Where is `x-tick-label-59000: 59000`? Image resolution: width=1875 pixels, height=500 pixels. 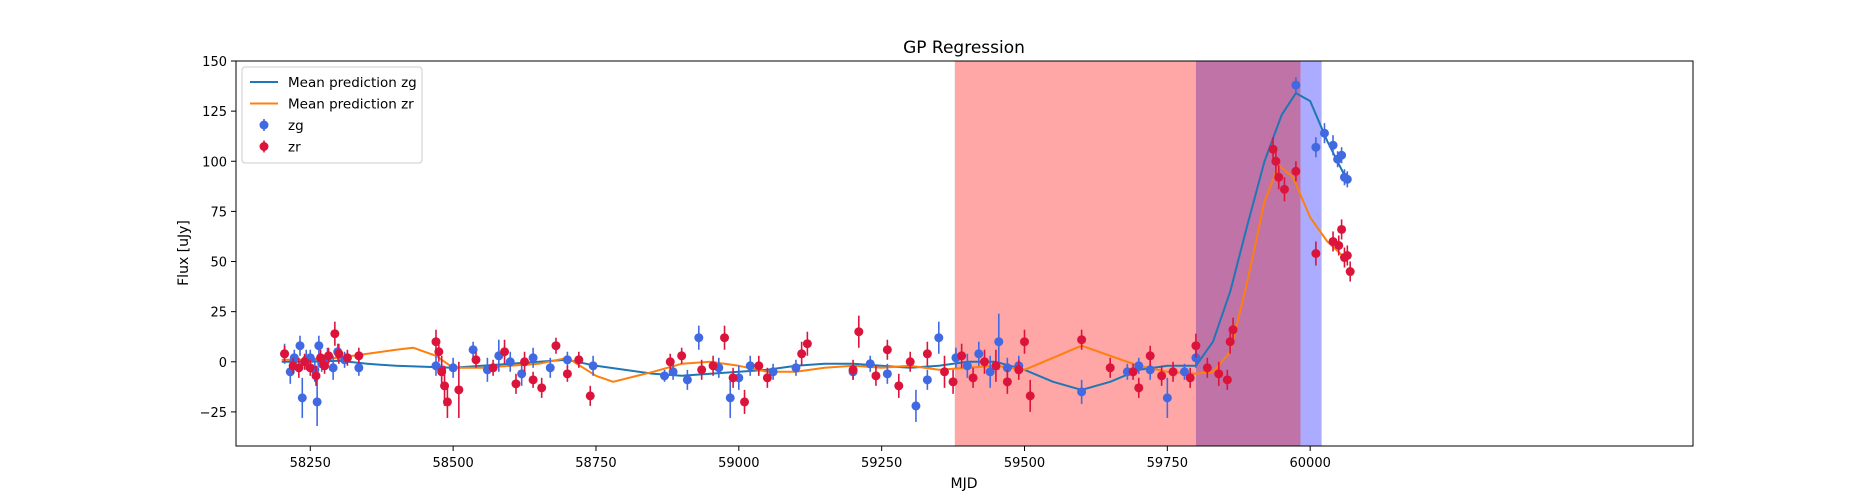 x-tick-label-59000: 59000 is located at coordinates (738, 463).